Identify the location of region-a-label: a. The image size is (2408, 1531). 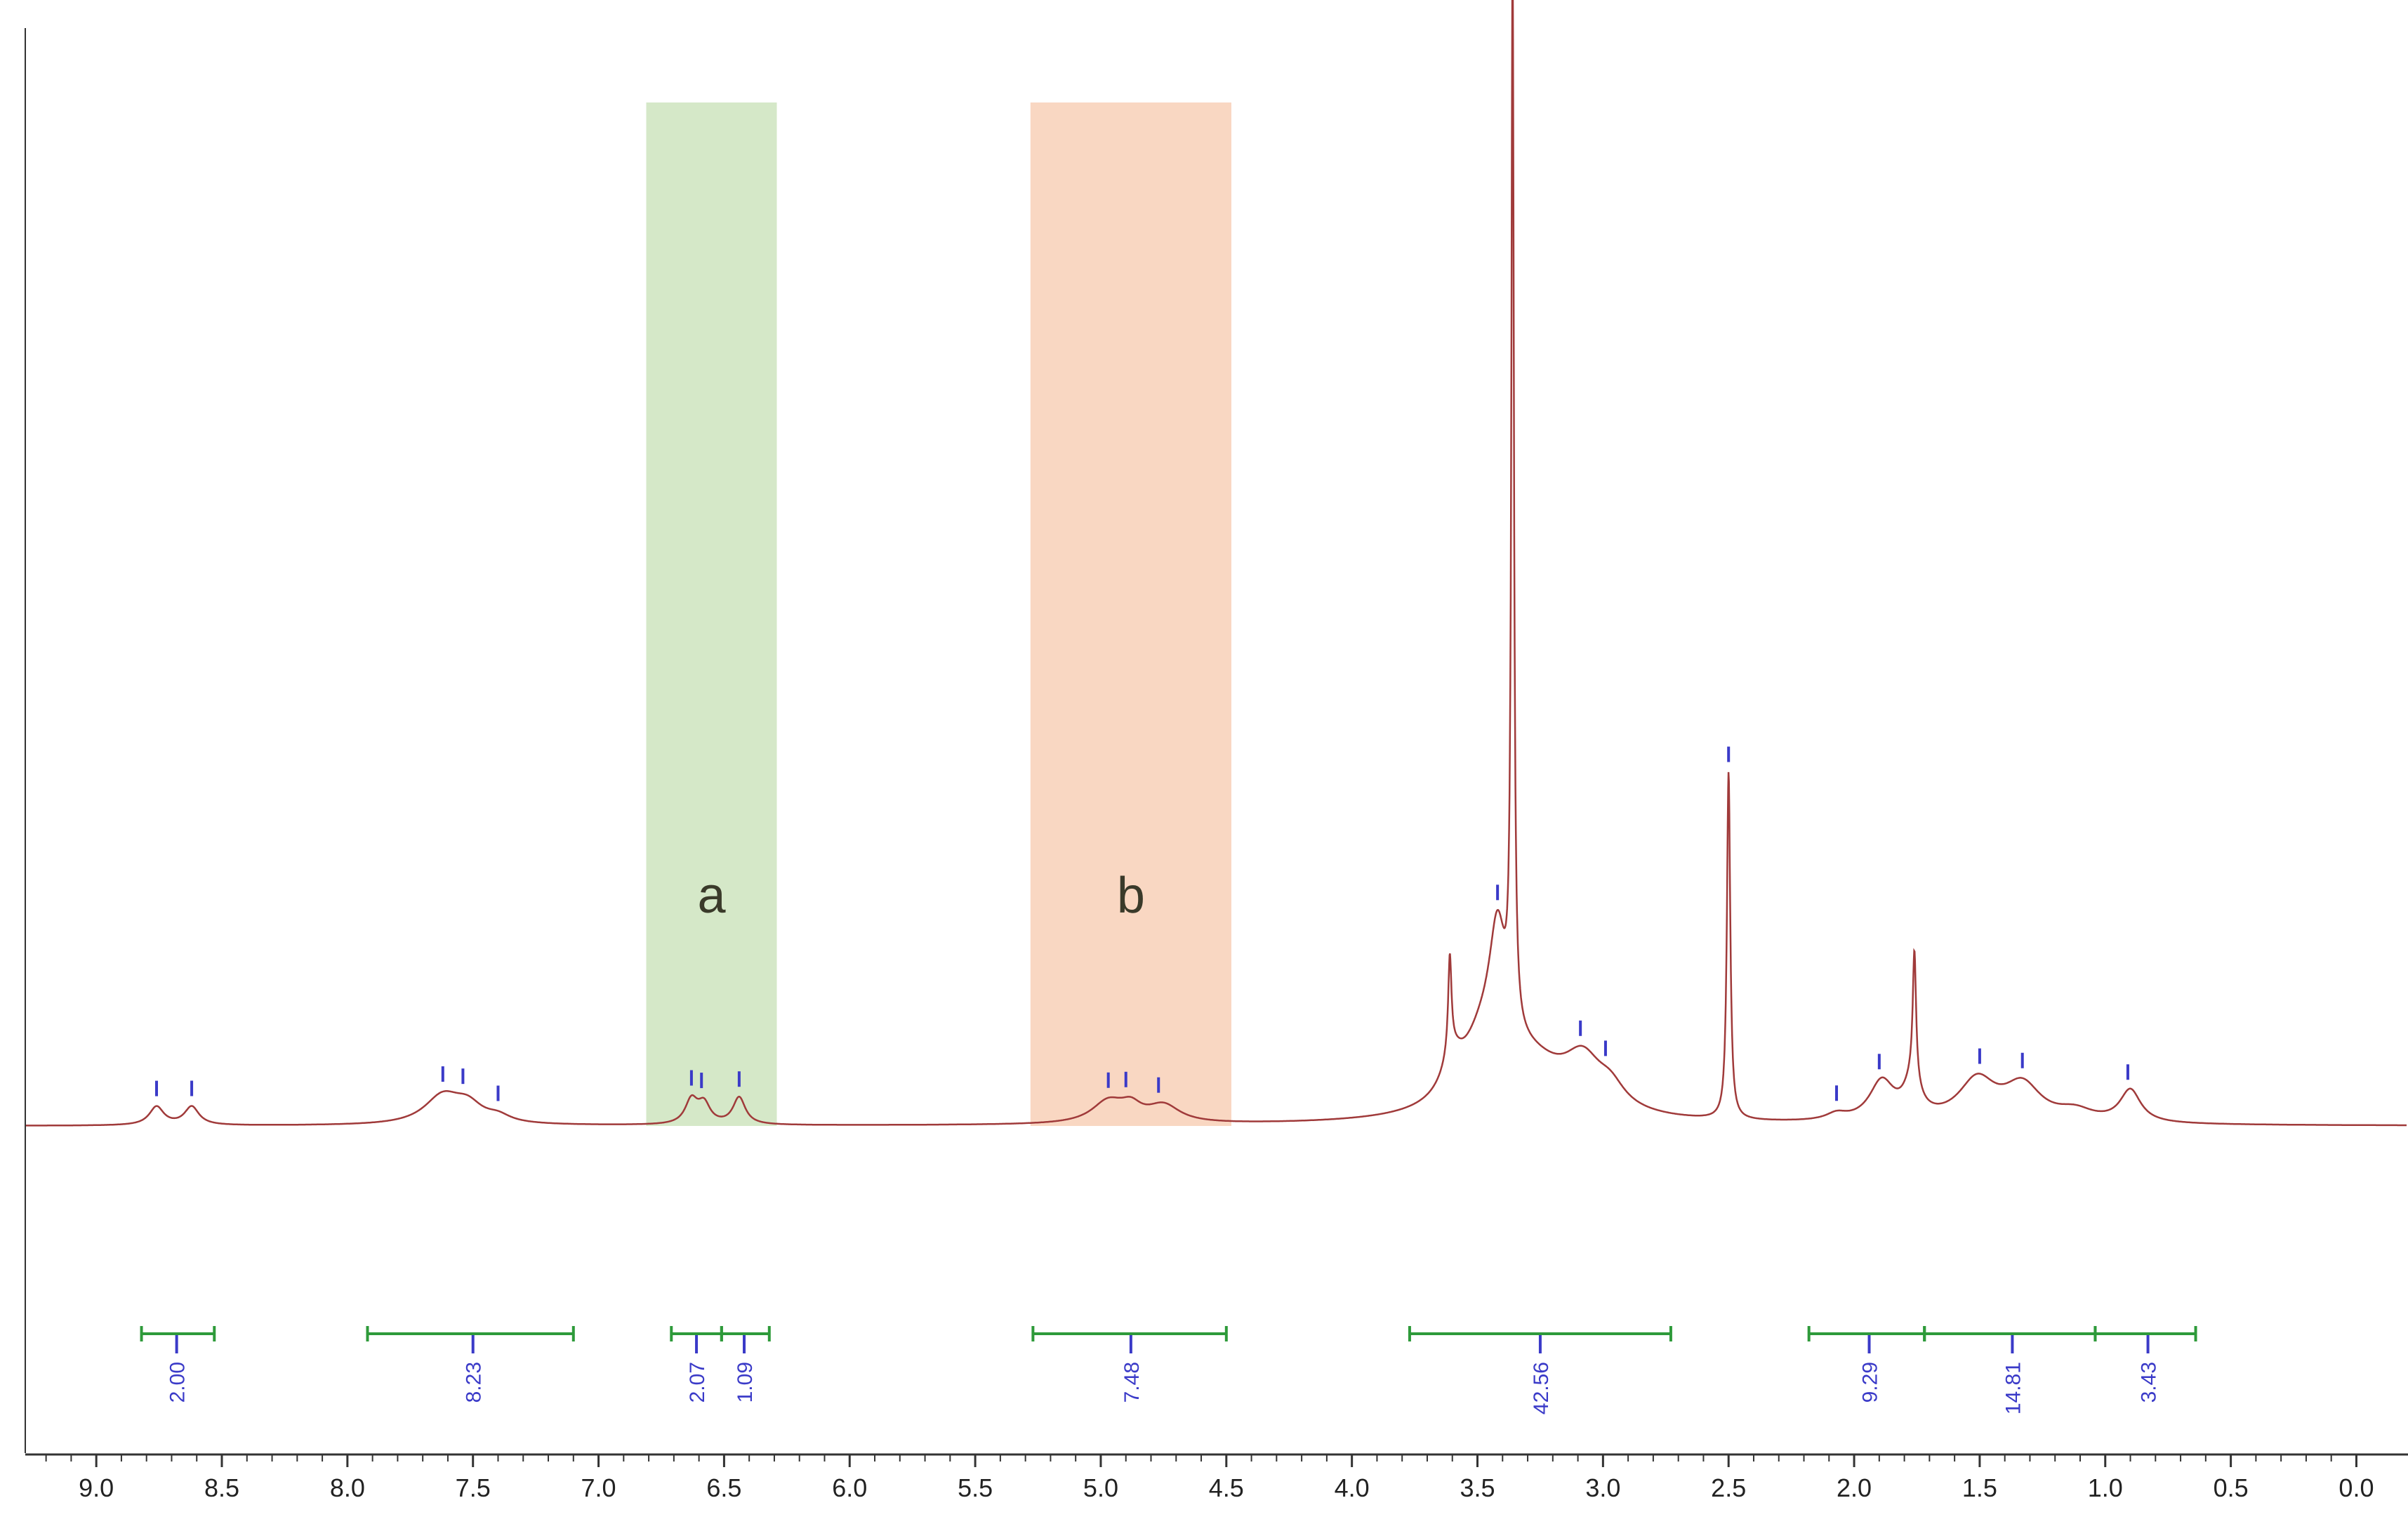
(711, 896).